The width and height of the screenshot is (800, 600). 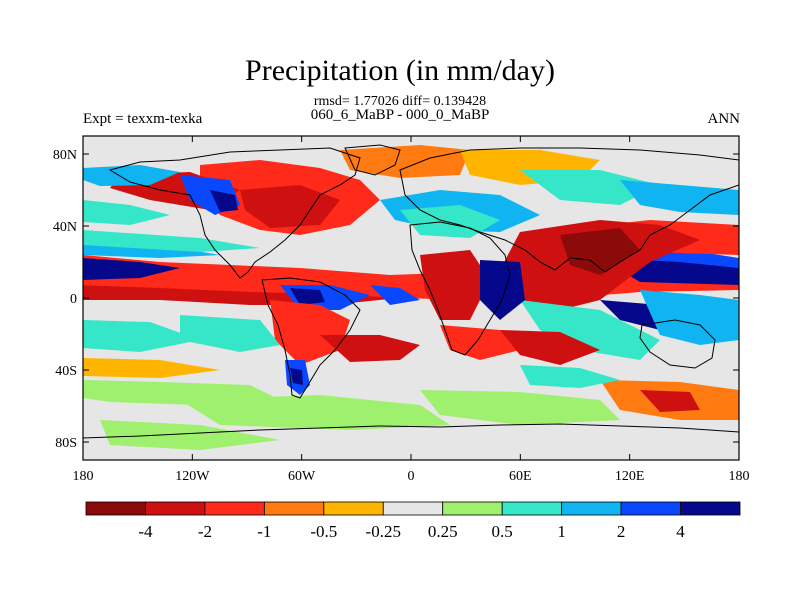 What do you see at coordinates (502, 531) in the screenshot?
I see `colorbar-label: 0.5` at bounding box center [502, 531].